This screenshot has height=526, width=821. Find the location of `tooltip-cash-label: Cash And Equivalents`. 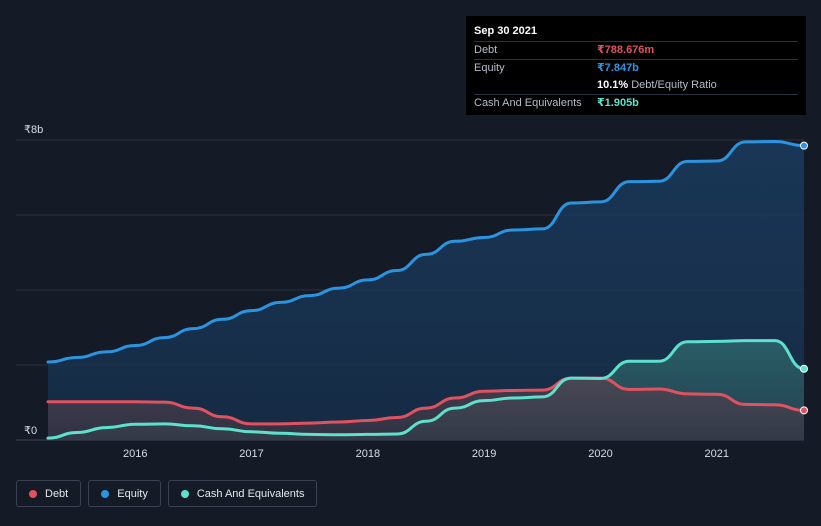

tooltip-cash-label: Cash And Equivalents is located at coordinates (528, 103).